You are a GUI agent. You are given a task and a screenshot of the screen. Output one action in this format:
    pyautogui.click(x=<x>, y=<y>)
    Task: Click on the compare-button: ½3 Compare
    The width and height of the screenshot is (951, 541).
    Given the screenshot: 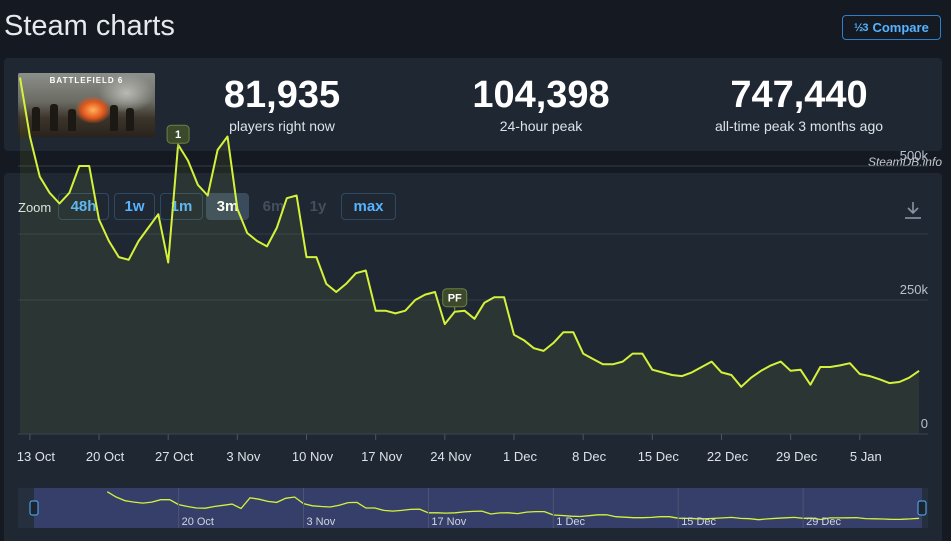 What is the action you would take?
    pyautogui.click(x=891, y=27)
    